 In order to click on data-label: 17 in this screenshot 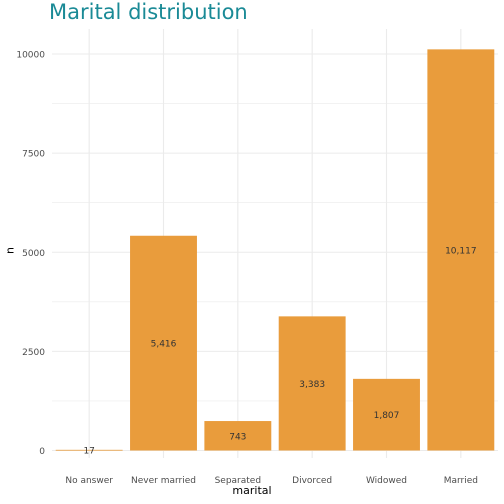, I will do `click(88, 452)`.